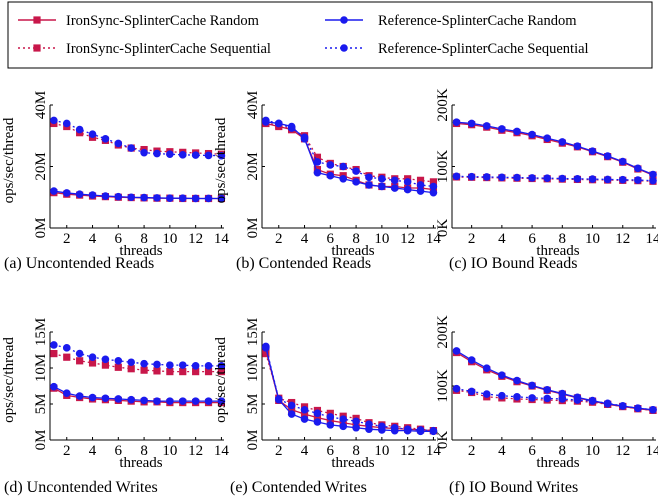  What do you see at coordinates (9, 380) in the screenshot?
I see `y-axis-label: ops/sec/thread` at bounding box center [9, 380].